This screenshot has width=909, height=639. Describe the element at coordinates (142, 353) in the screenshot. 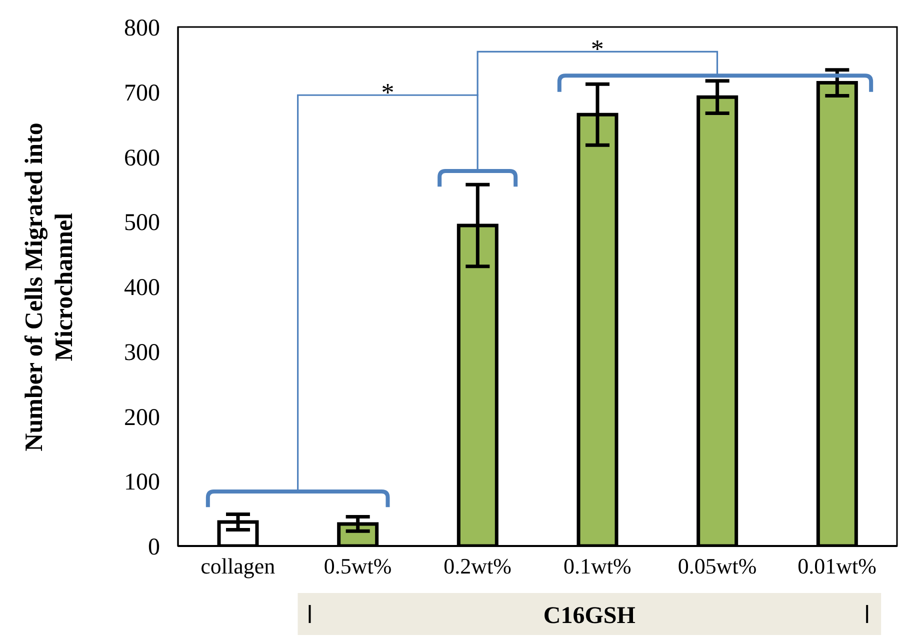

I see `y-tick-label: 300` at that location.